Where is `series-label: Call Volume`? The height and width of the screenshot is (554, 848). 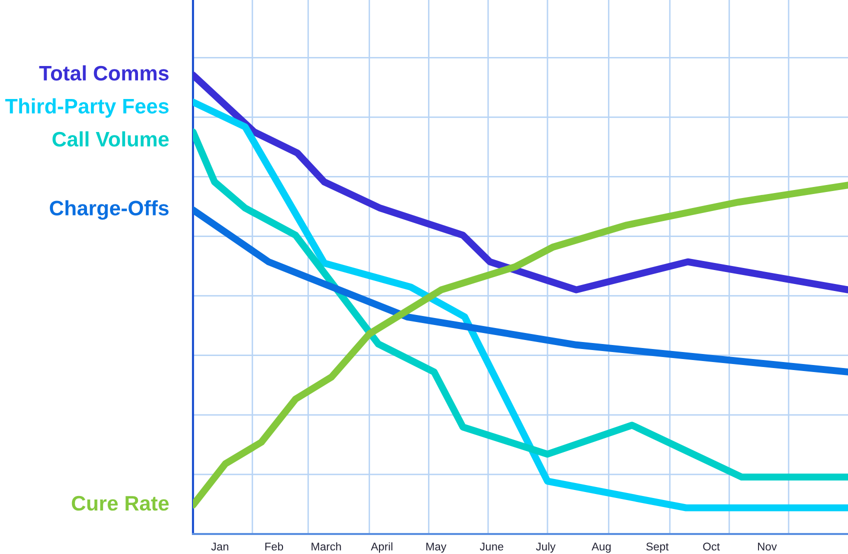
series-label: Call Volume is located at coordinates (110, 139).